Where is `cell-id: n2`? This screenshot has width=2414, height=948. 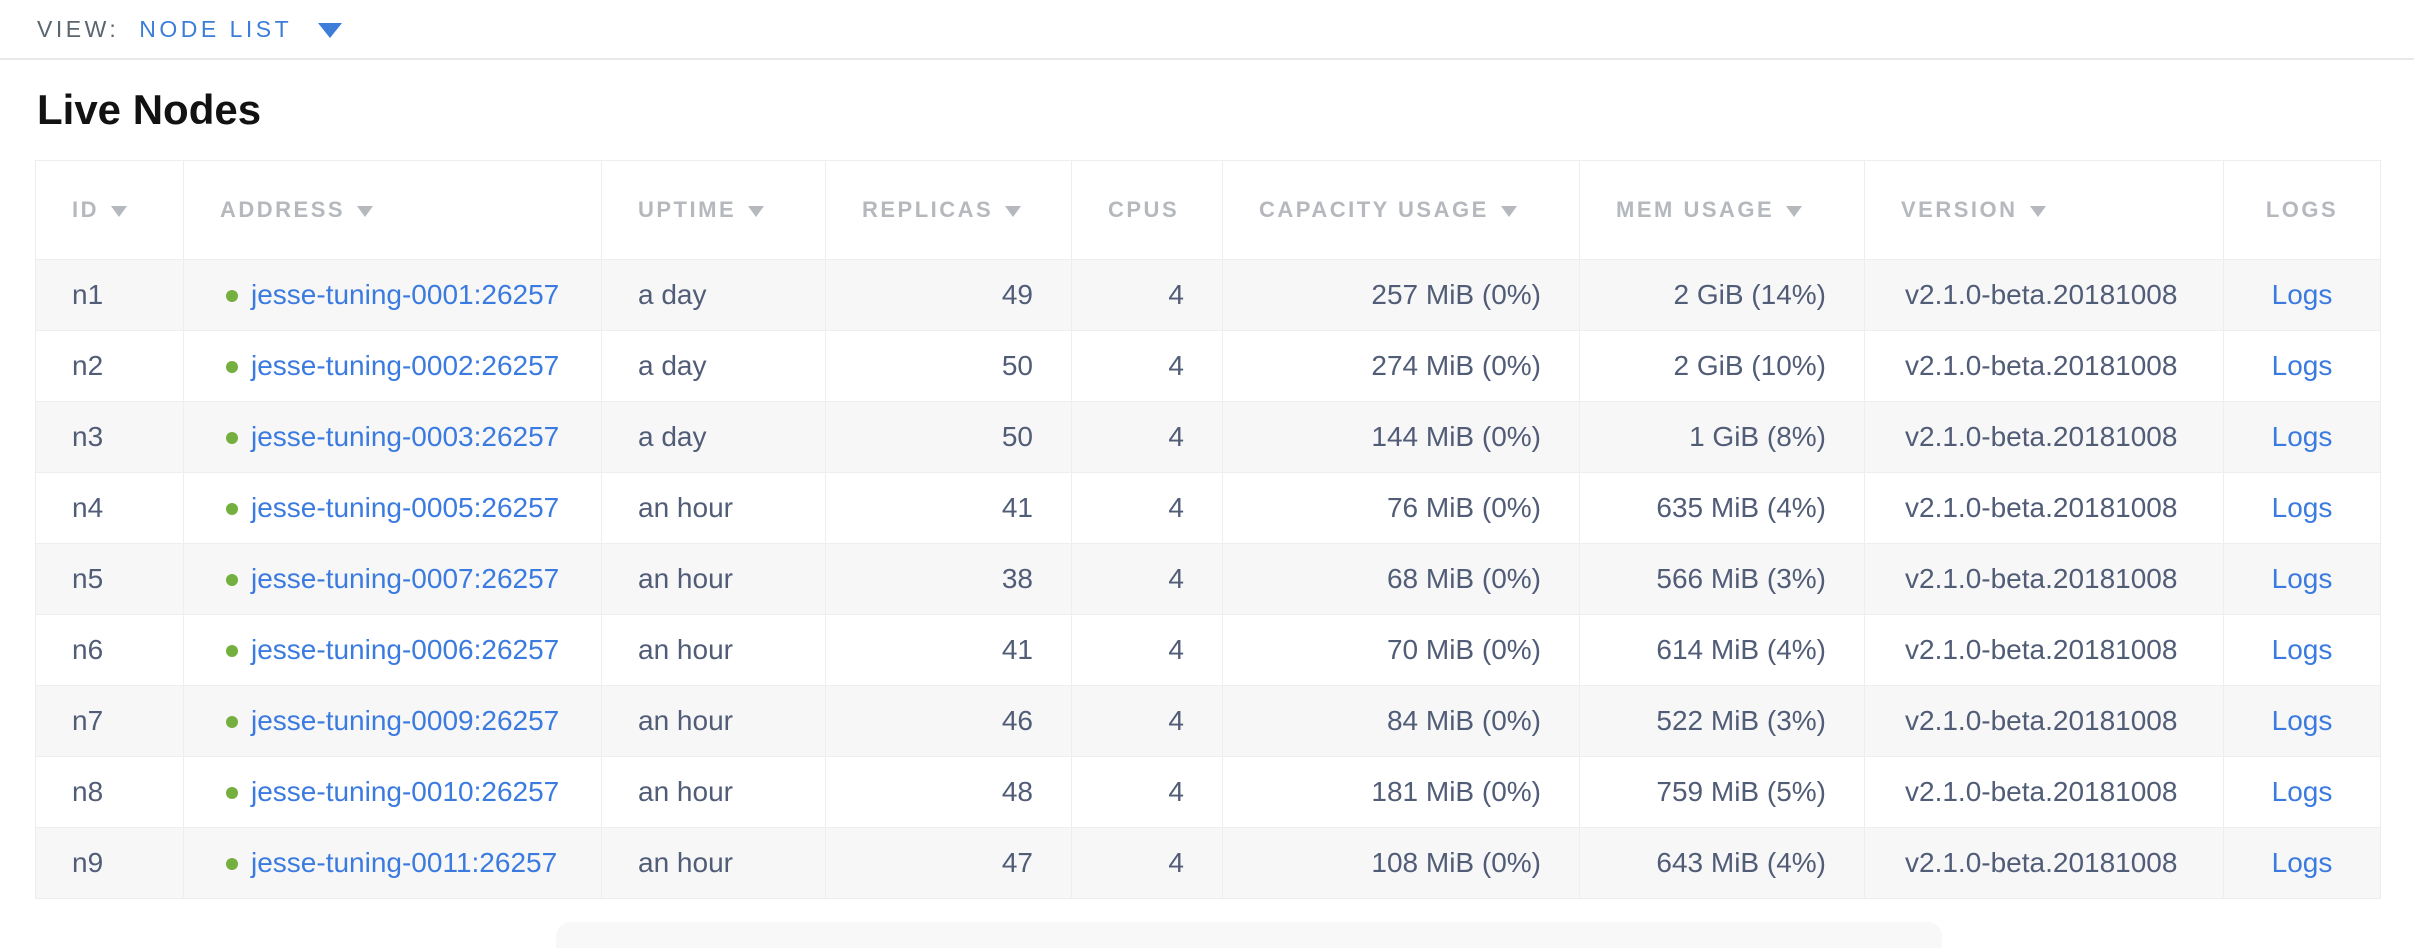 cell-id: n2 is located at coordinates (109, 366).